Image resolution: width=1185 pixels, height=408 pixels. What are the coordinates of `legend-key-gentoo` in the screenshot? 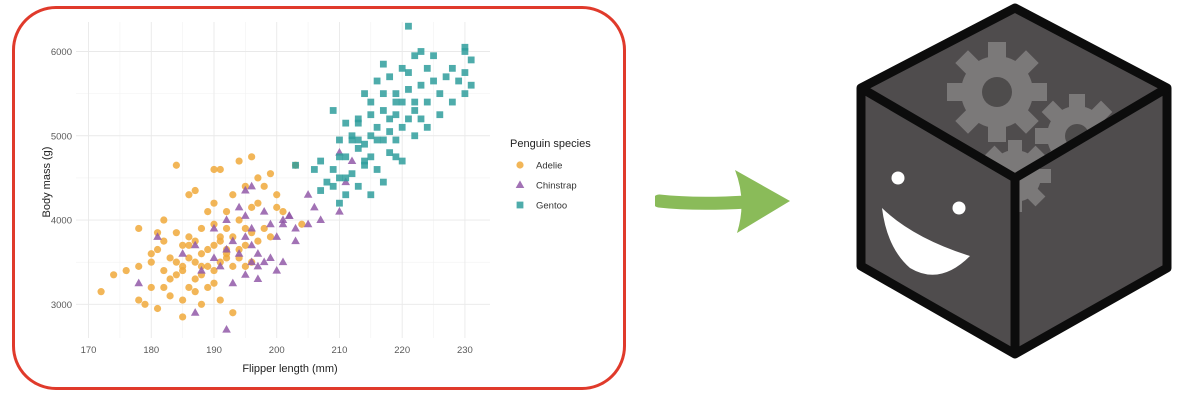 It's located at (520, 205).